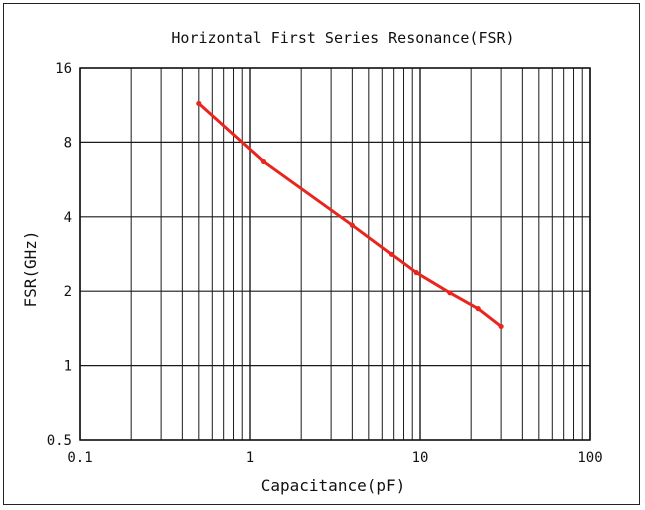 The height and width of the screenshot is (510, 645). Describe the element at coordinates (420, 458) in the screenshot. I see `x-tick-label: 10` at that location.